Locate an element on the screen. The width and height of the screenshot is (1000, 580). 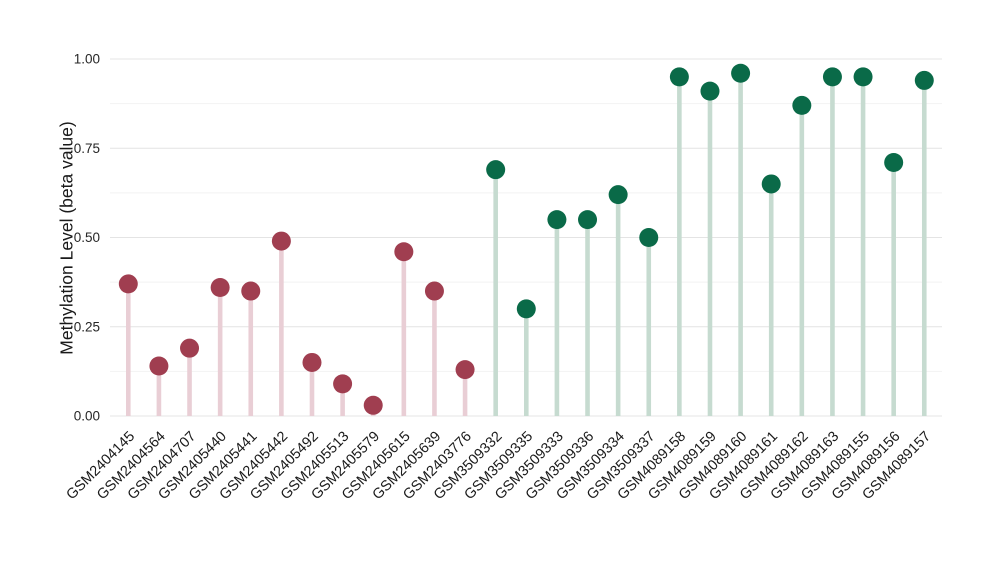
y-axis-tick-label: 0.25 is located at coordinates (87, 326).